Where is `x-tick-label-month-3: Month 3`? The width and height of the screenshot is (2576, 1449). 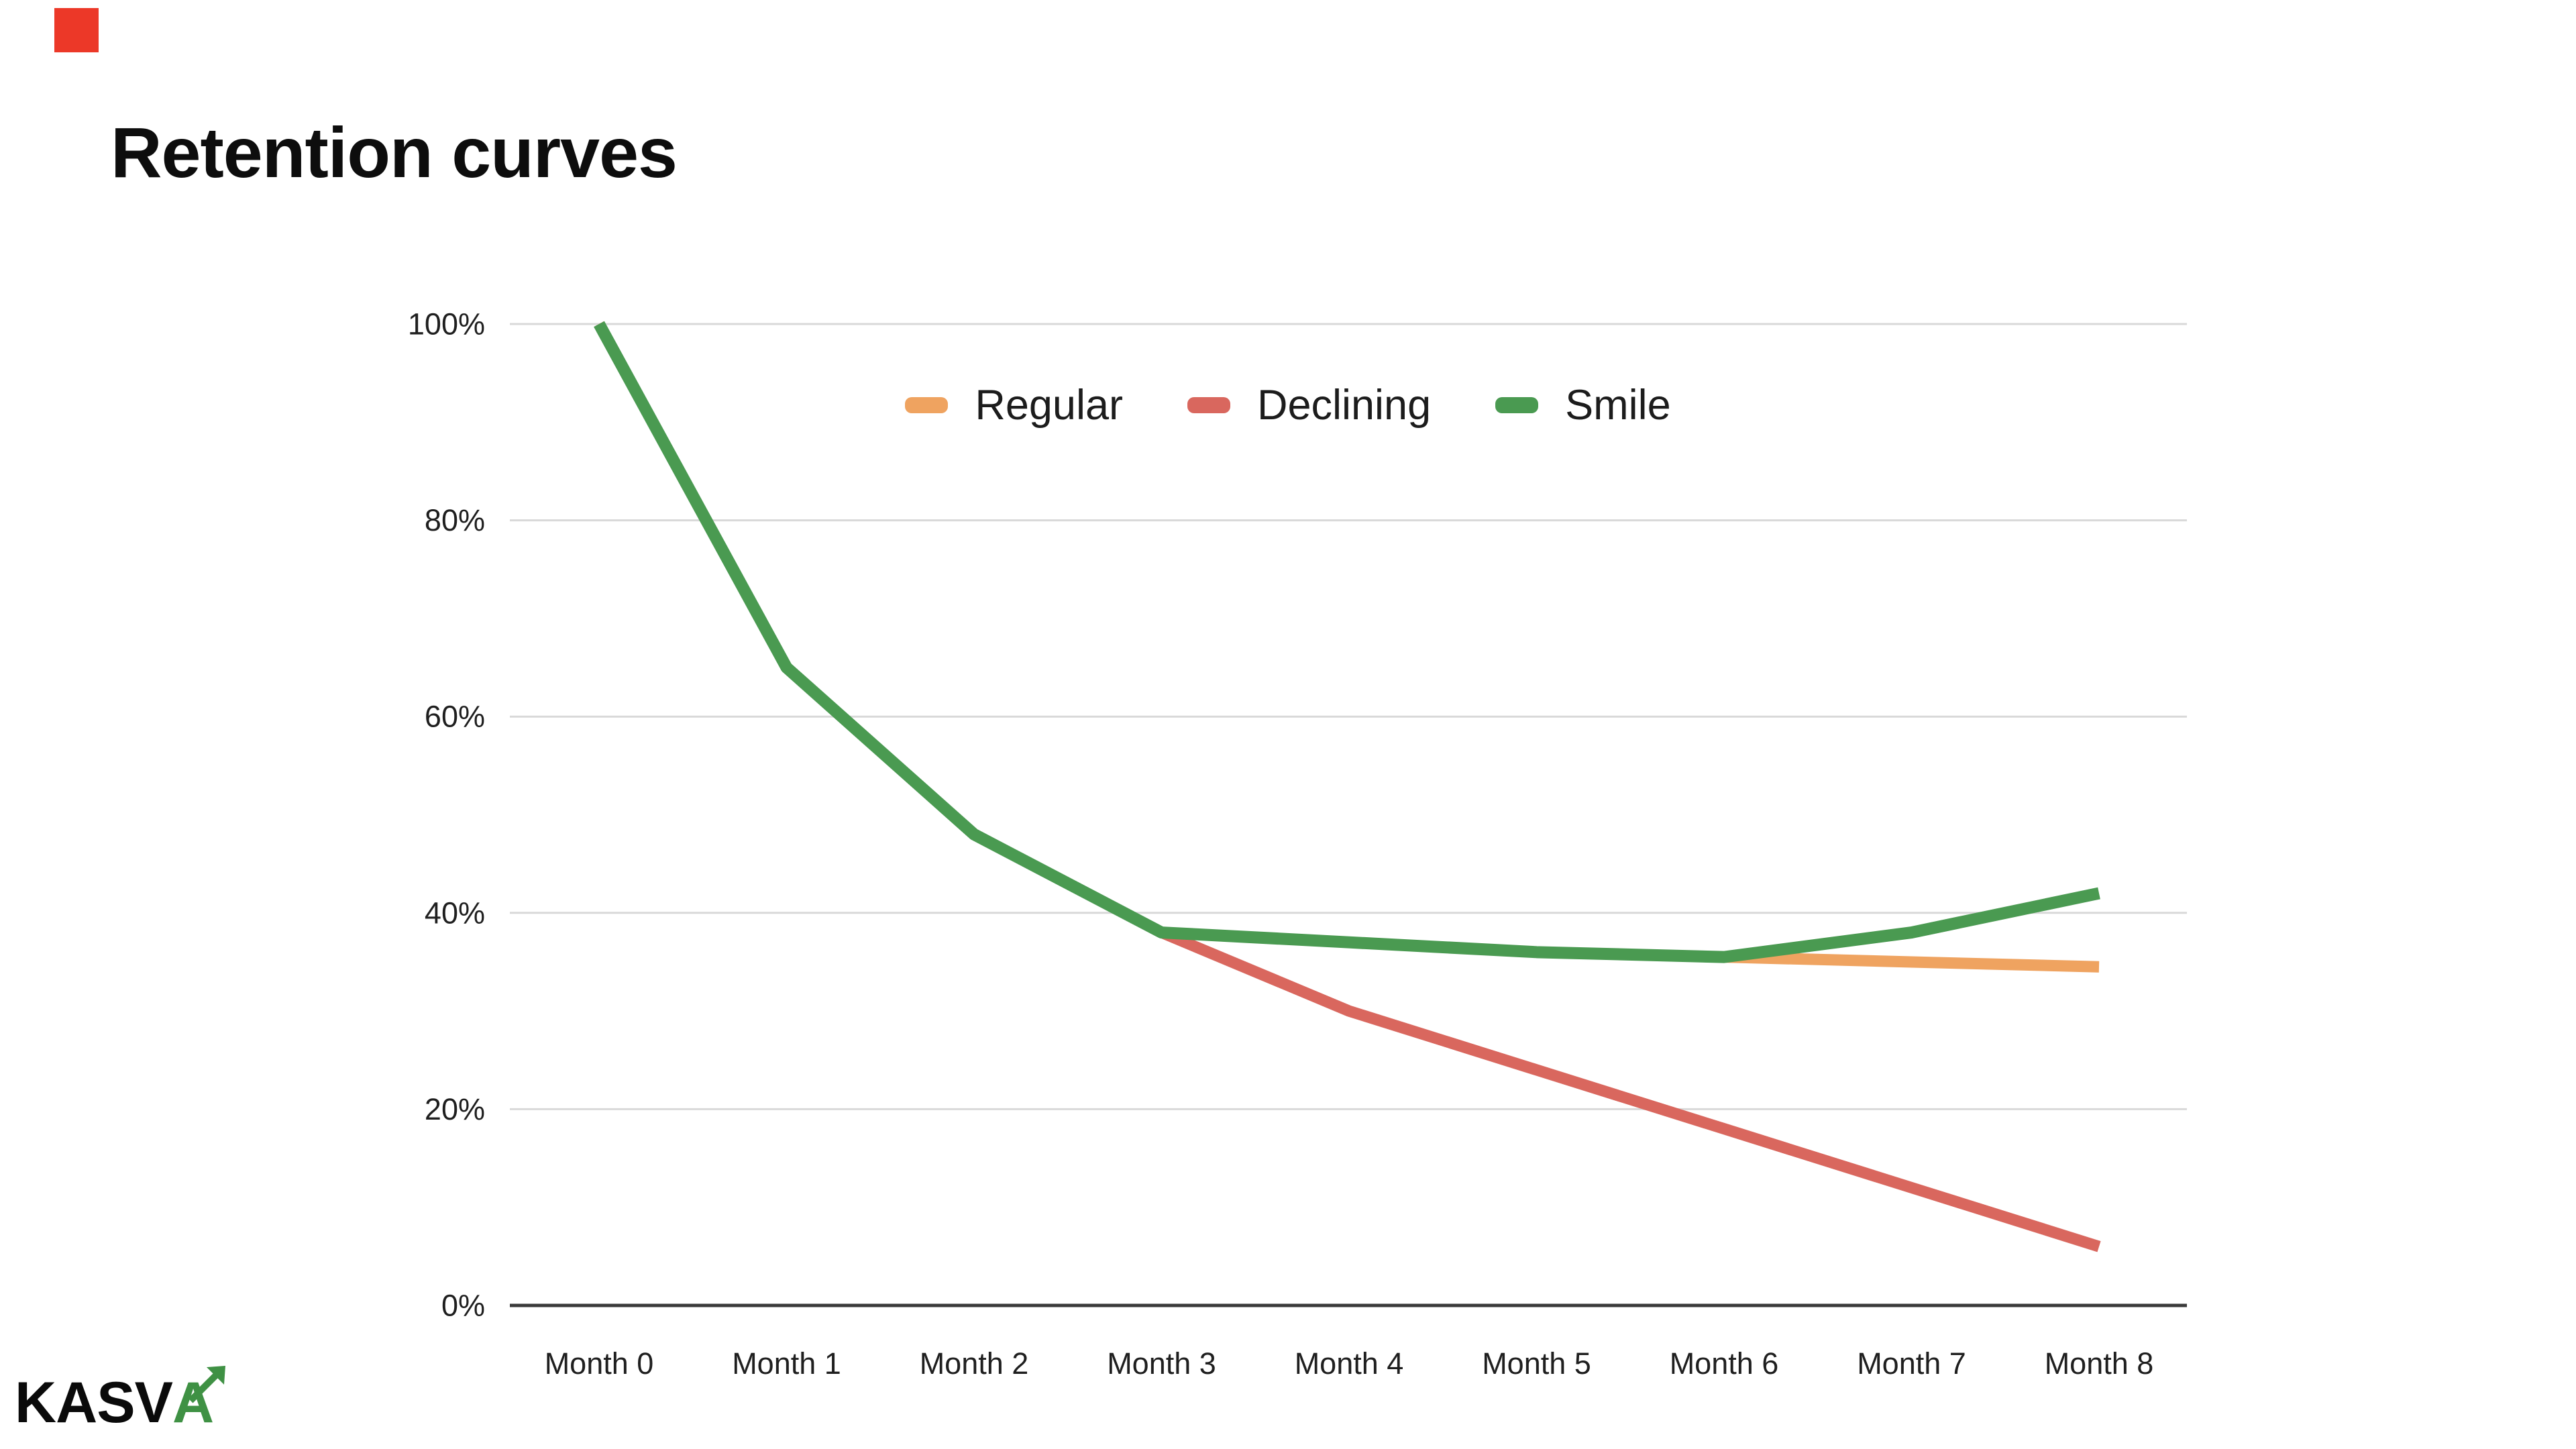
x-tick-label-month-3: Month 3 is located at coordinates (1161, 1363).